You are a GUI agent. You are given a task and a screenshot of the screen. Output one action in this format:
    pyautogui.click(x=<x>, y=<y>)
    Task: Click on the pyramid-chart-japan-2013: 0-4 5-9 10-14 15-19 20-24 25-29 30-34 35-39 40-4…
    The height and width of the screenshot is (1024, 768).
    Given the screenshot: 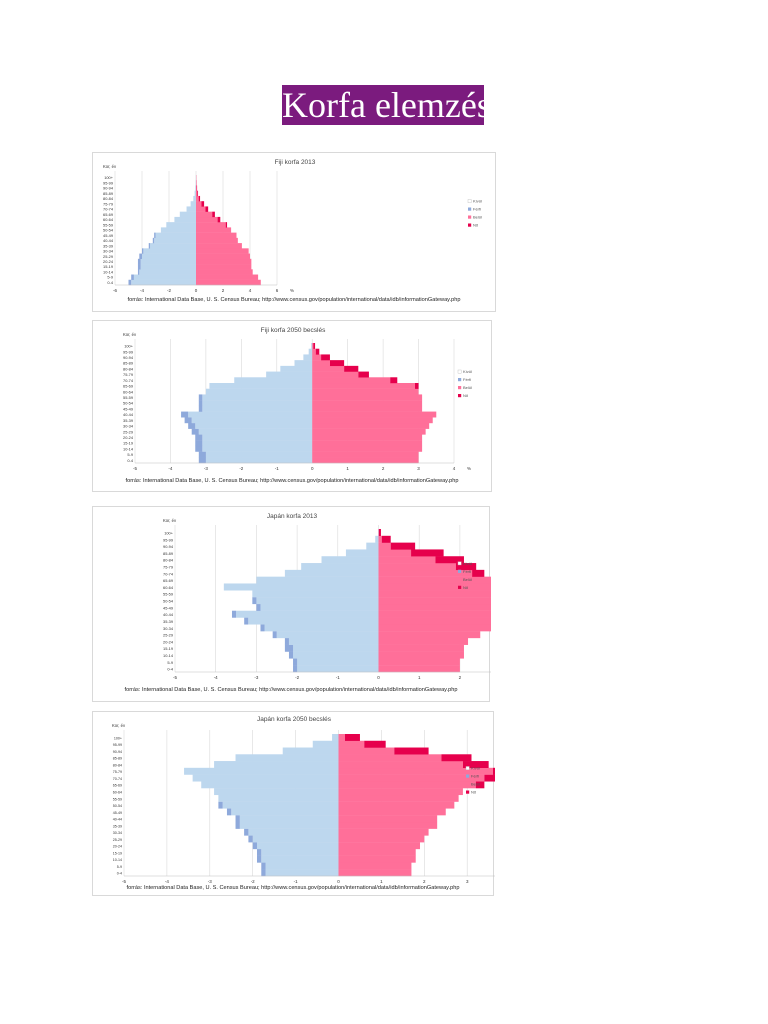 What is the action you would take?
    pyautogui.click(x=291, y=604)
    